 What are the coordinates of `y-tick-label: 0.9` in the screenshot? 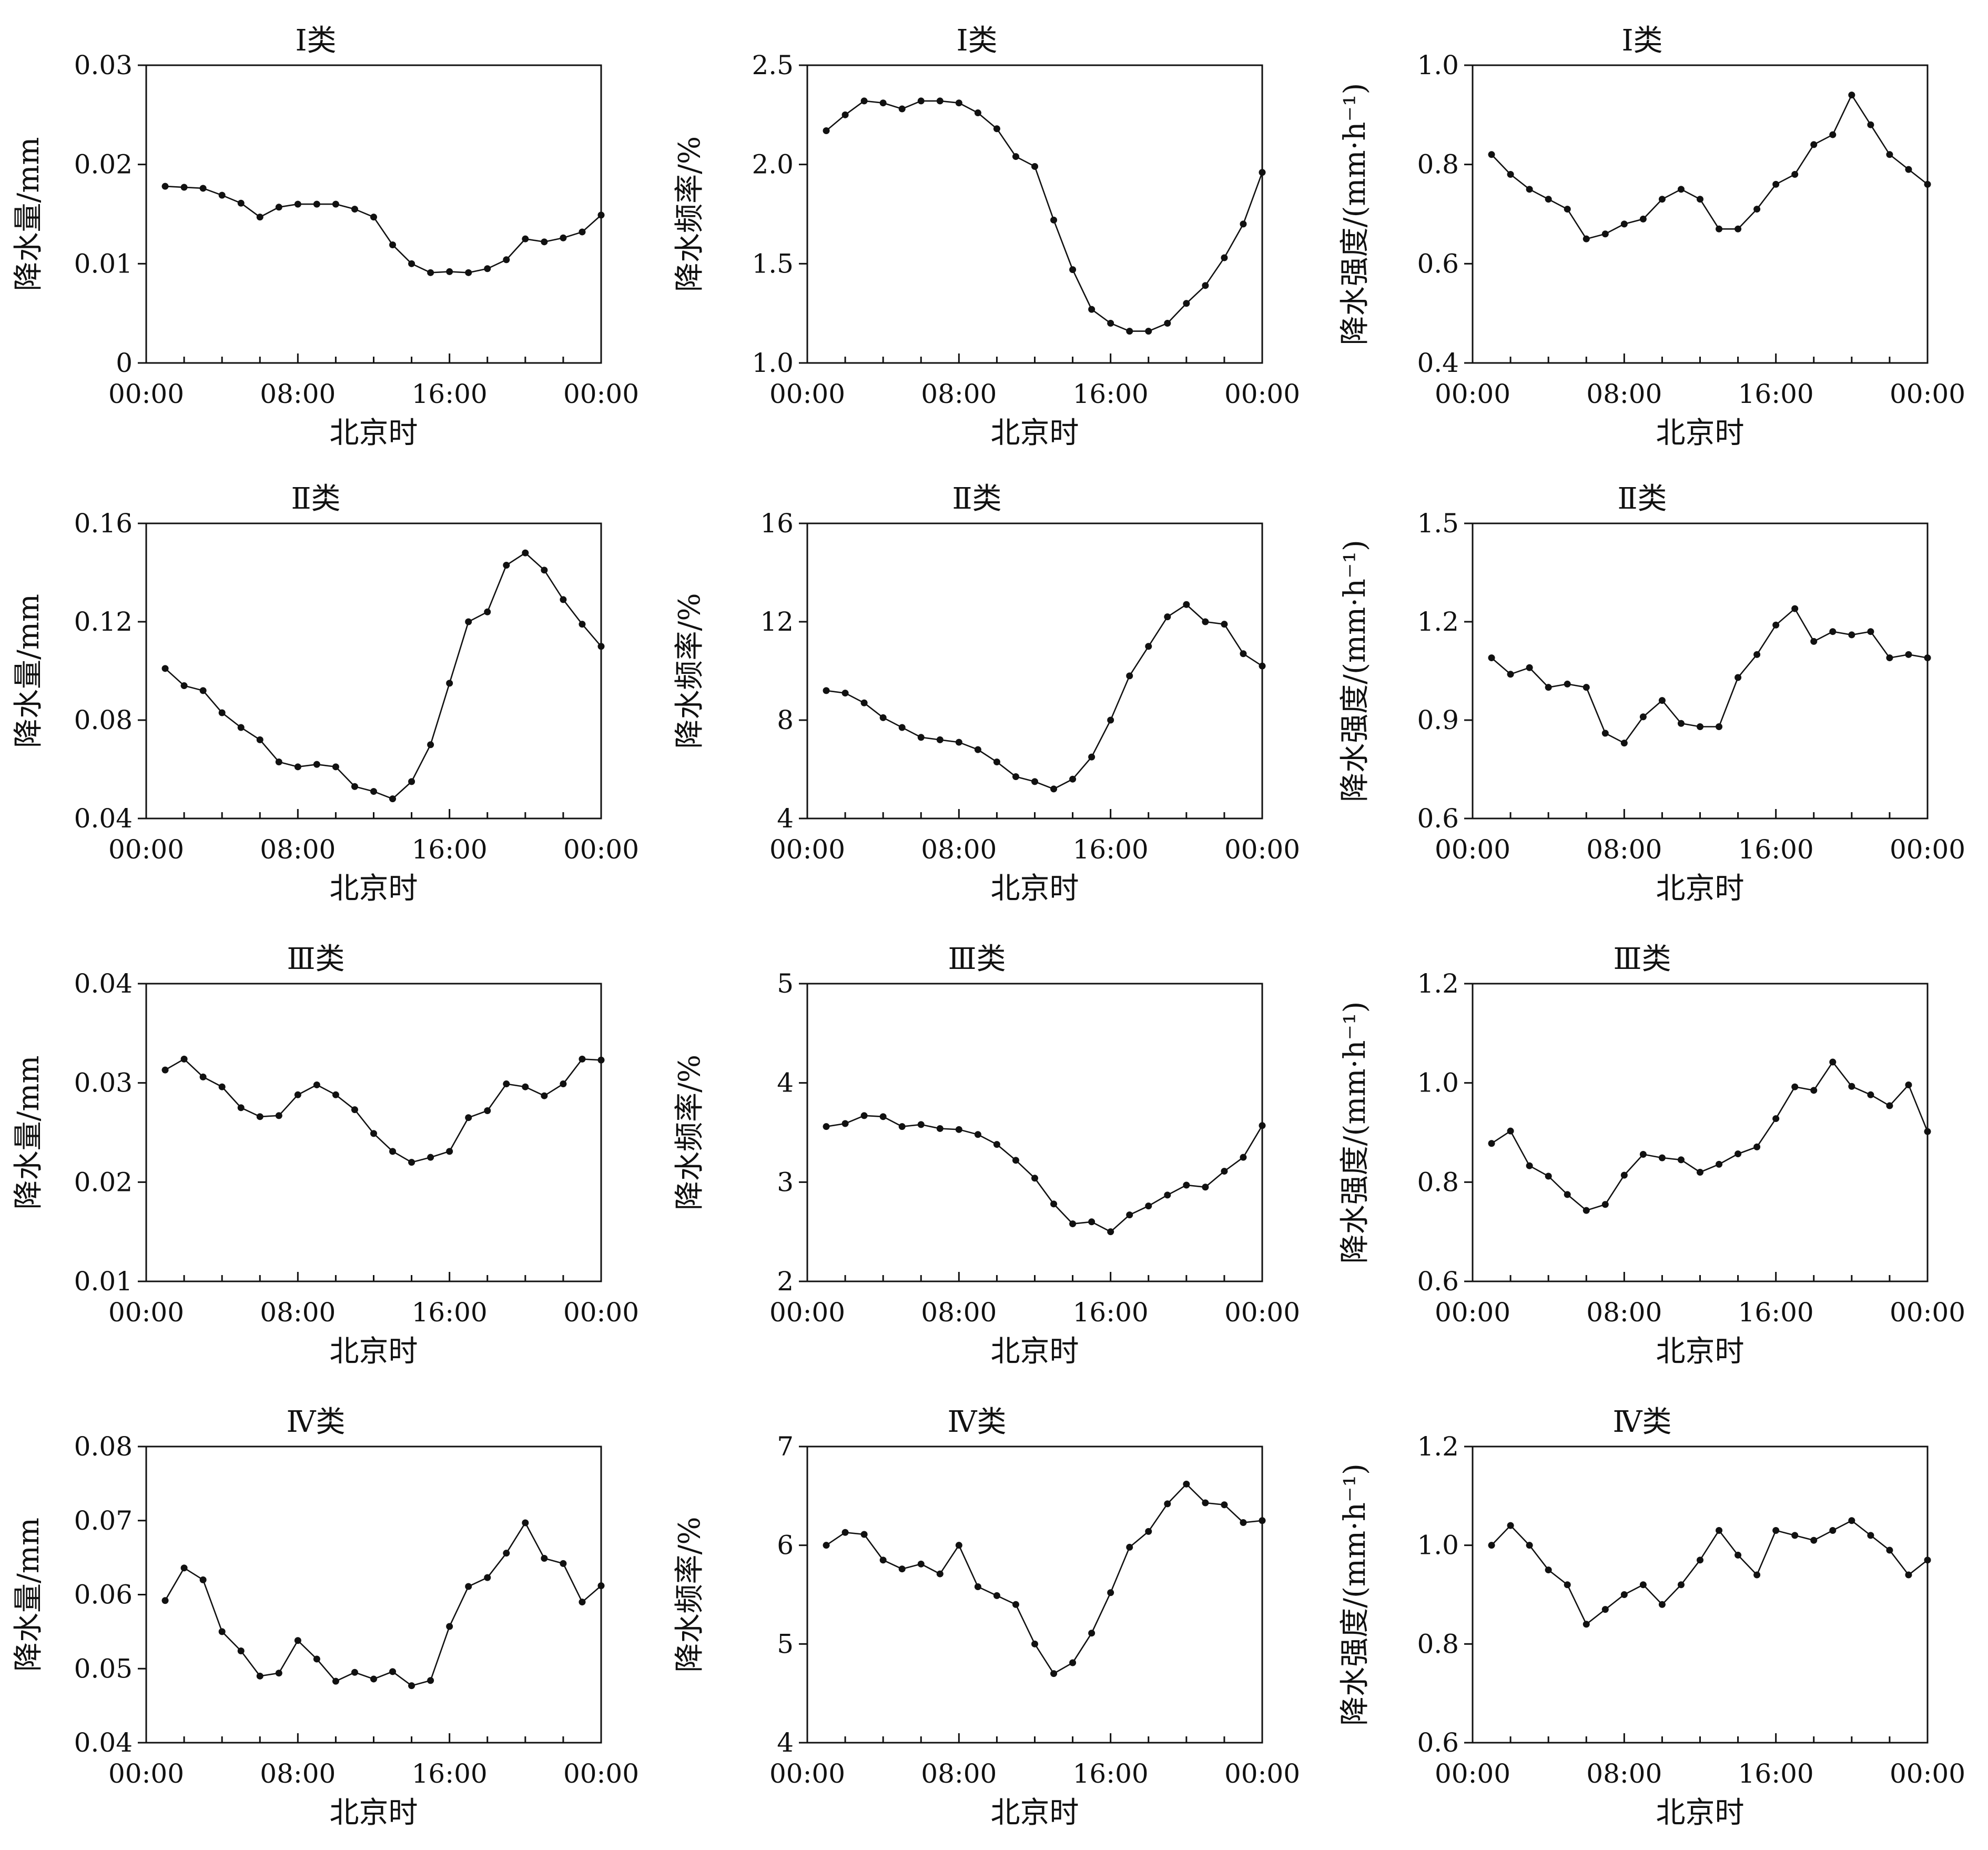 It's located at (1438, 720).